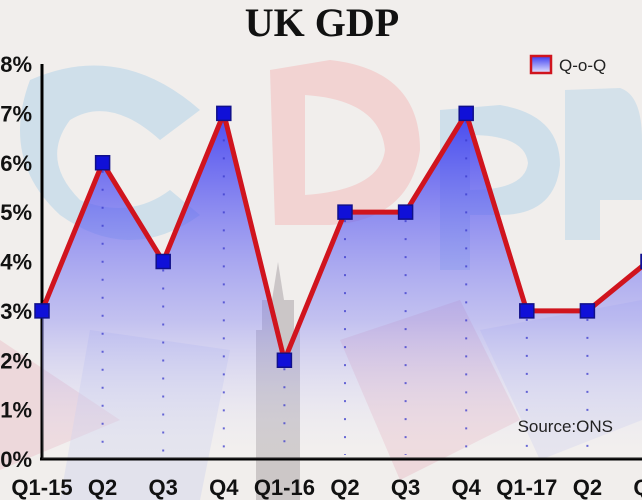  Describe the element at coordinates (41, 487) in the screenshot. I see `x-tick-label: Q1-15` at that location.